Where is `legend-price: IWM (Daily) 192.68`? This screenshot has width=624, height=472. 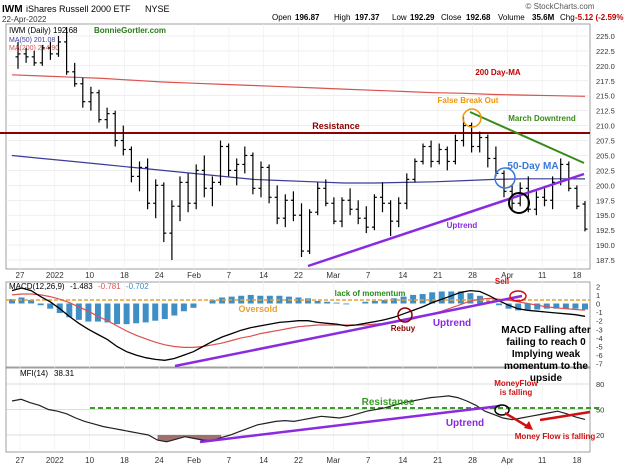 legend-price: IWM (Daily) 192.68 is located at coordinates (43, 30).